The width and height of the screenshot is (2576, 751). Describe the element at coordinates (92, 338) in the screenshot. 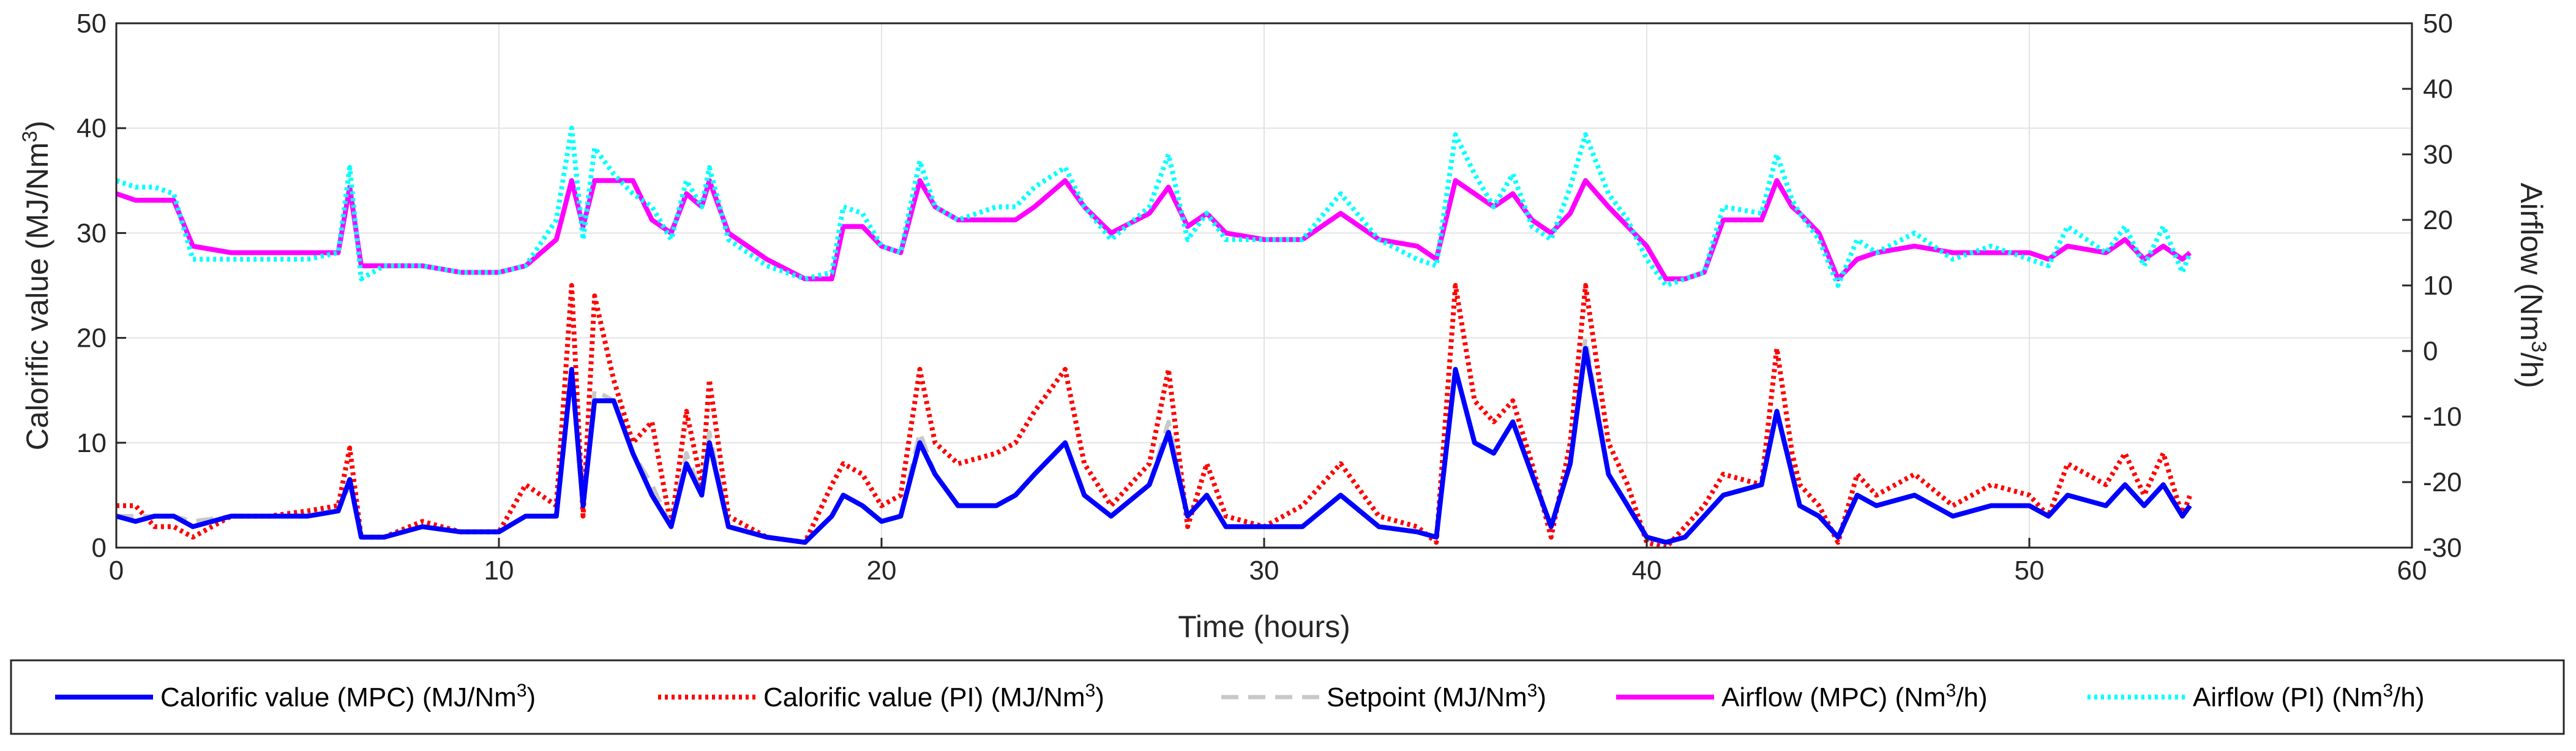

I see `y-left-tick-label: 20` at that location.